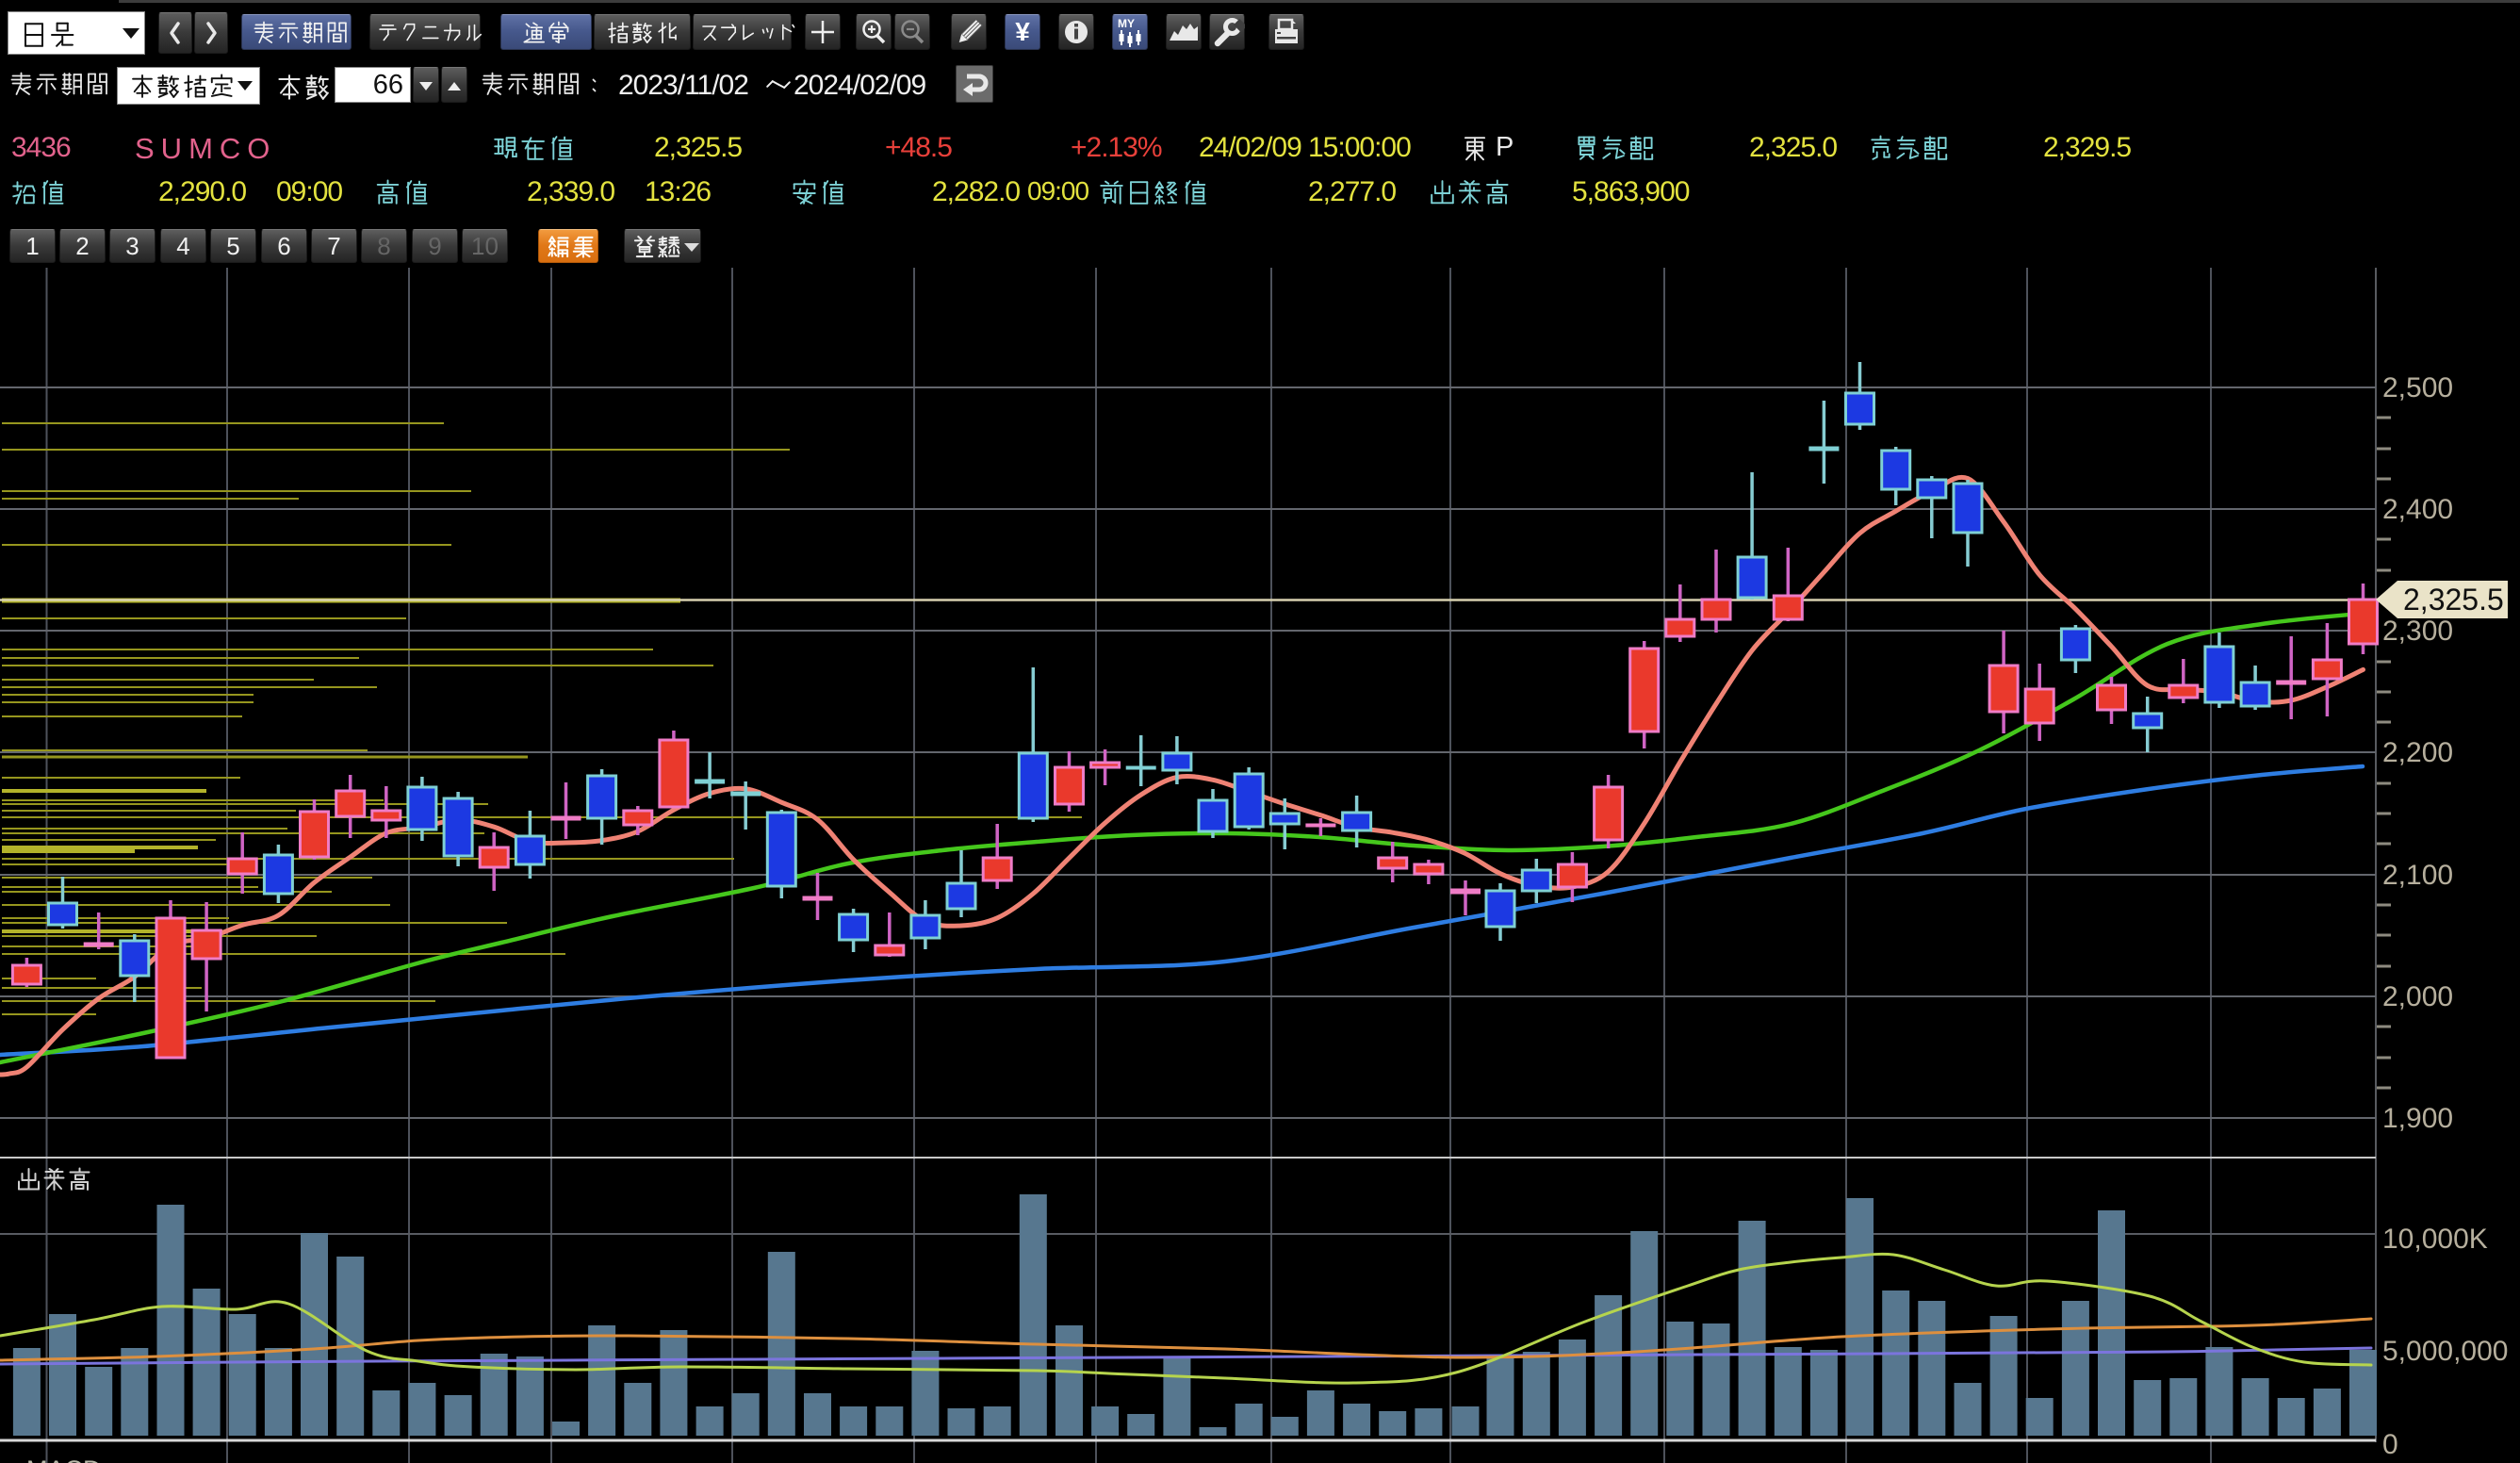 The width and height of the screenshot is (2520, 1463). I want to click on svg-text: 2,500, so click(2417, 387).